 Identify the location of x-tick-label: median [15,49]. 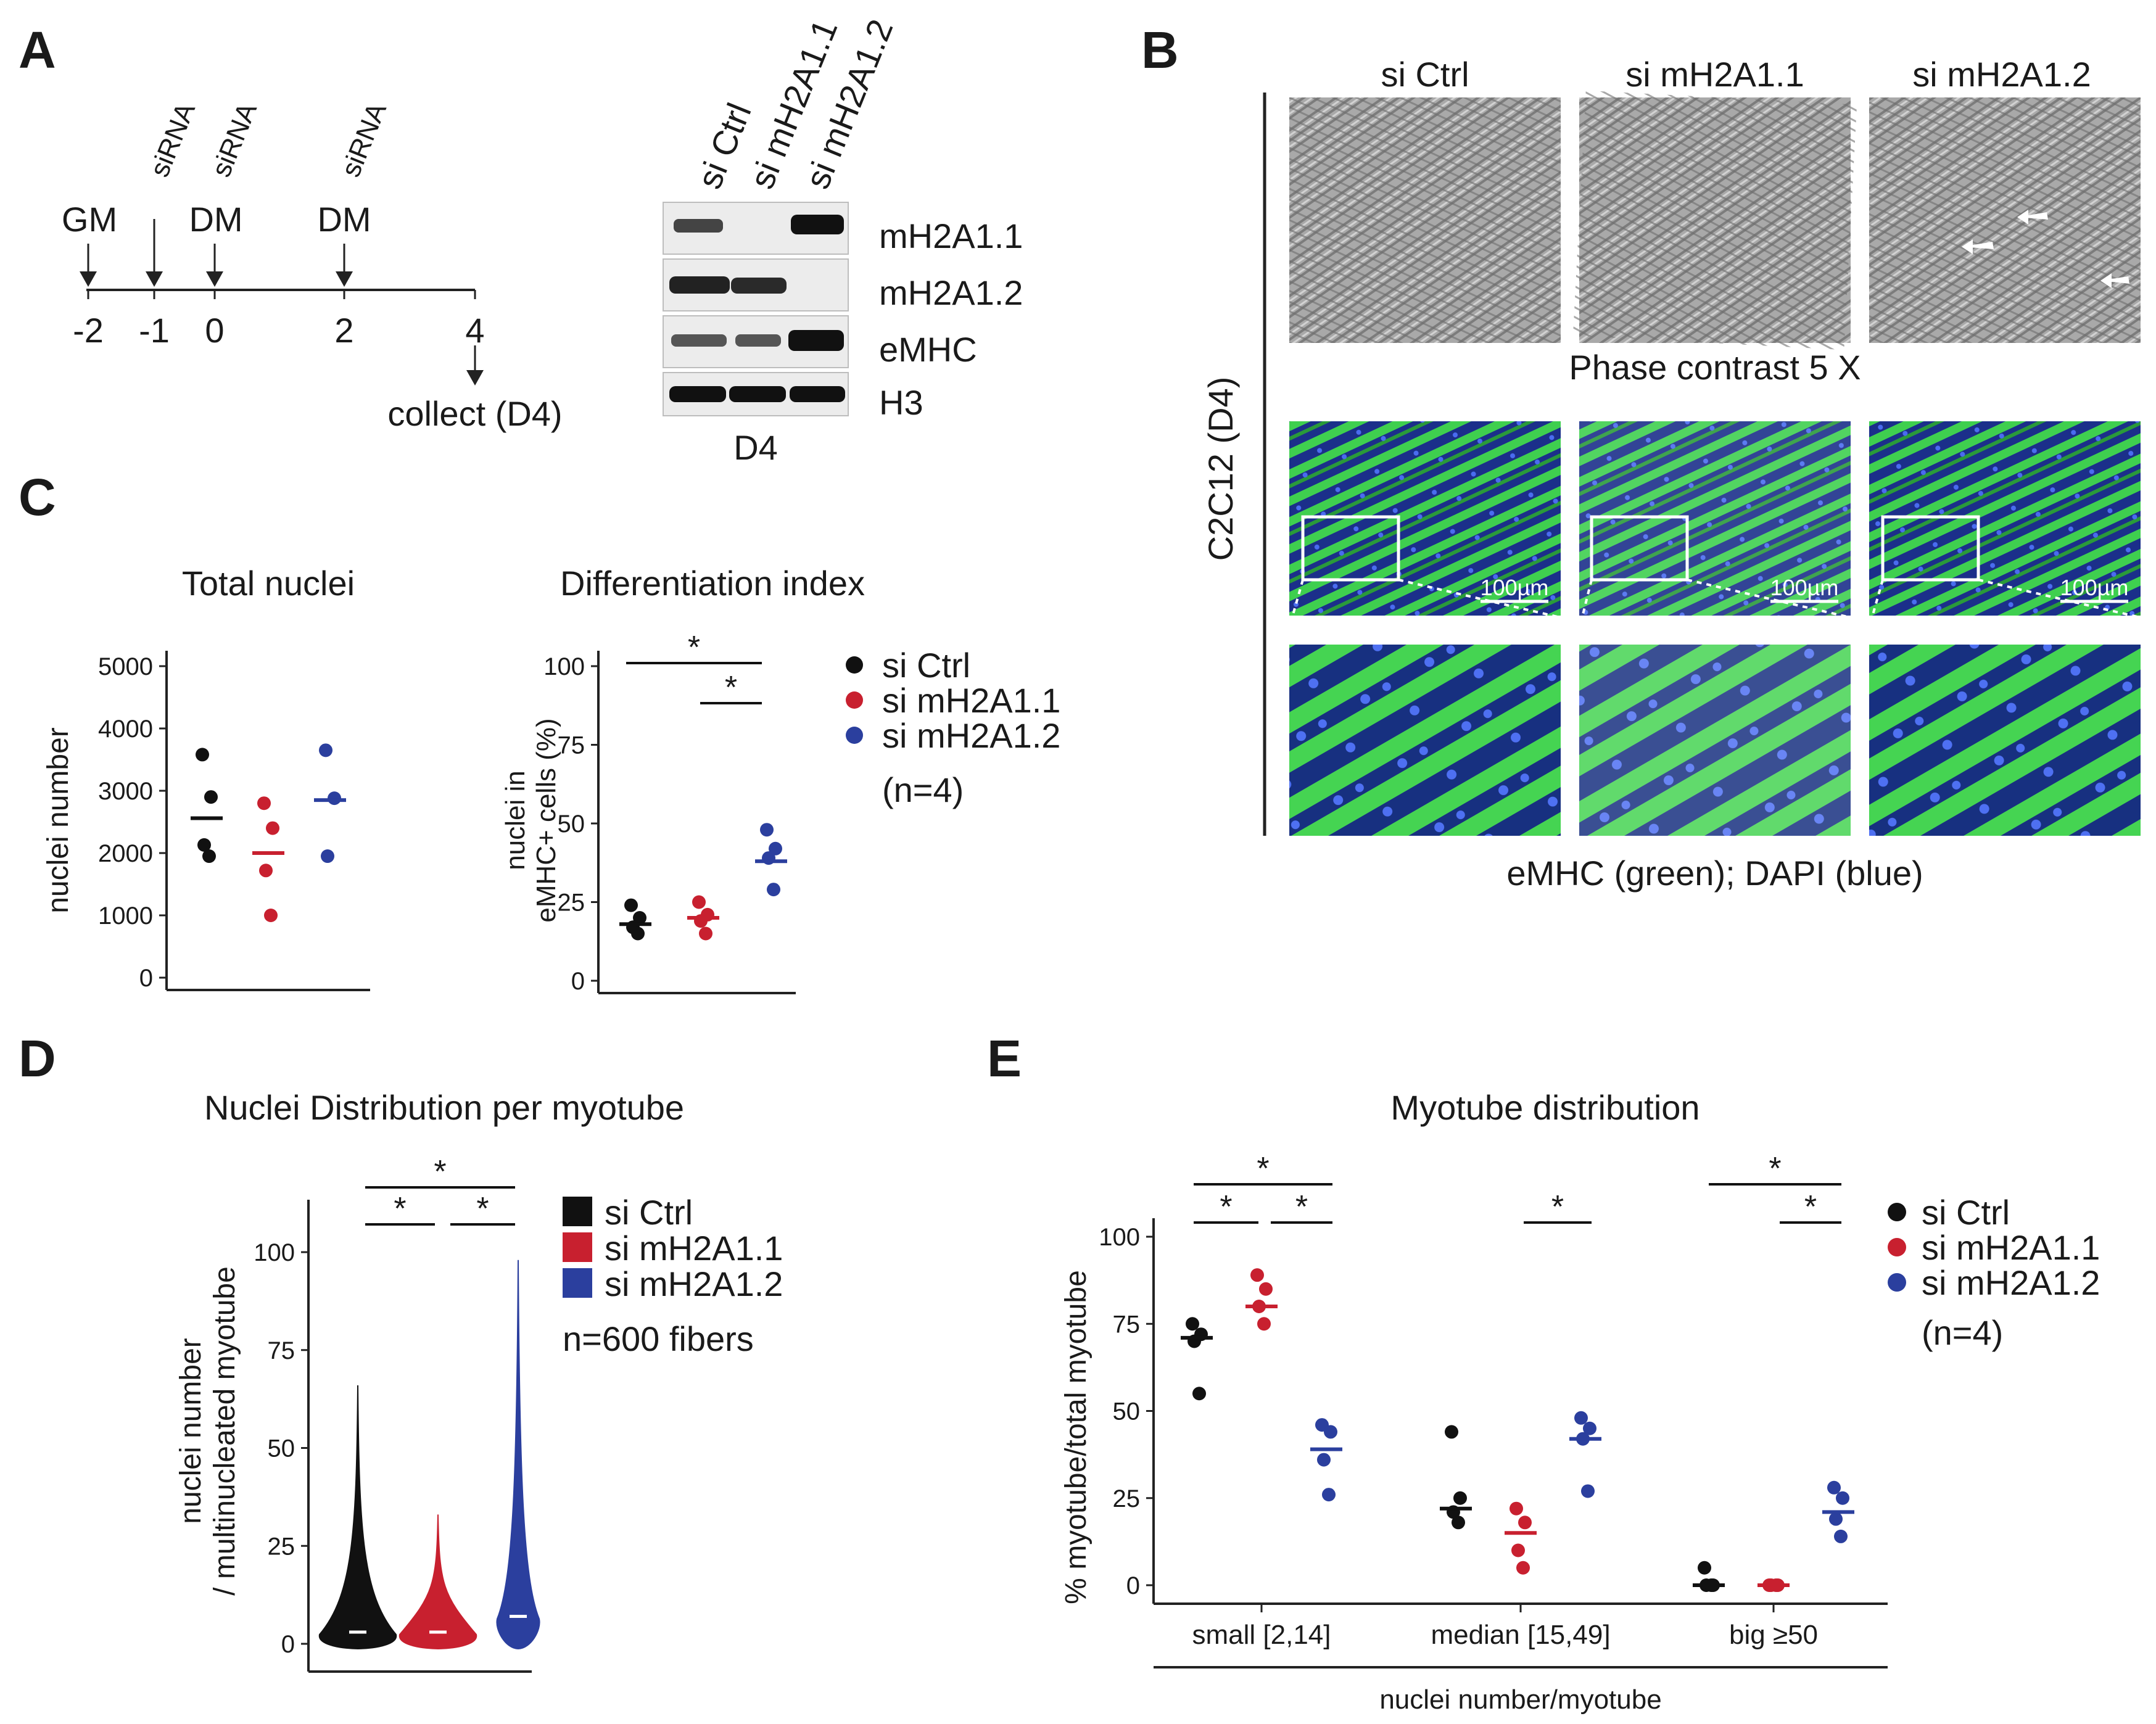
(1521, 1635).